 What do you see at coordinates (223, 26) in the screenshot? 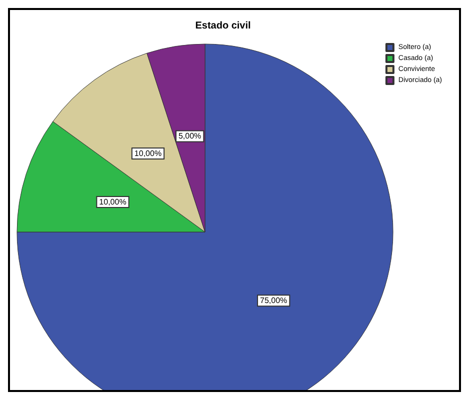
I see `chart-title: Estado civil` at bounding box center [223, 26].